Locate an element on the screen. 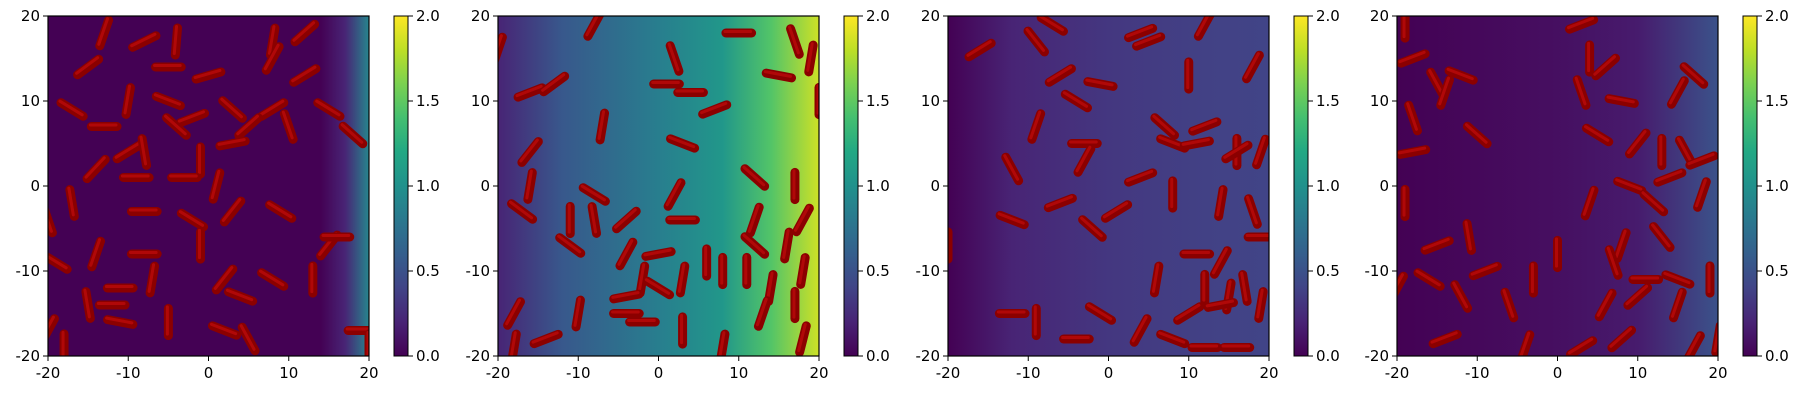  colorbar-tick-label: 1.5 is located at coordinates (1328, 101).